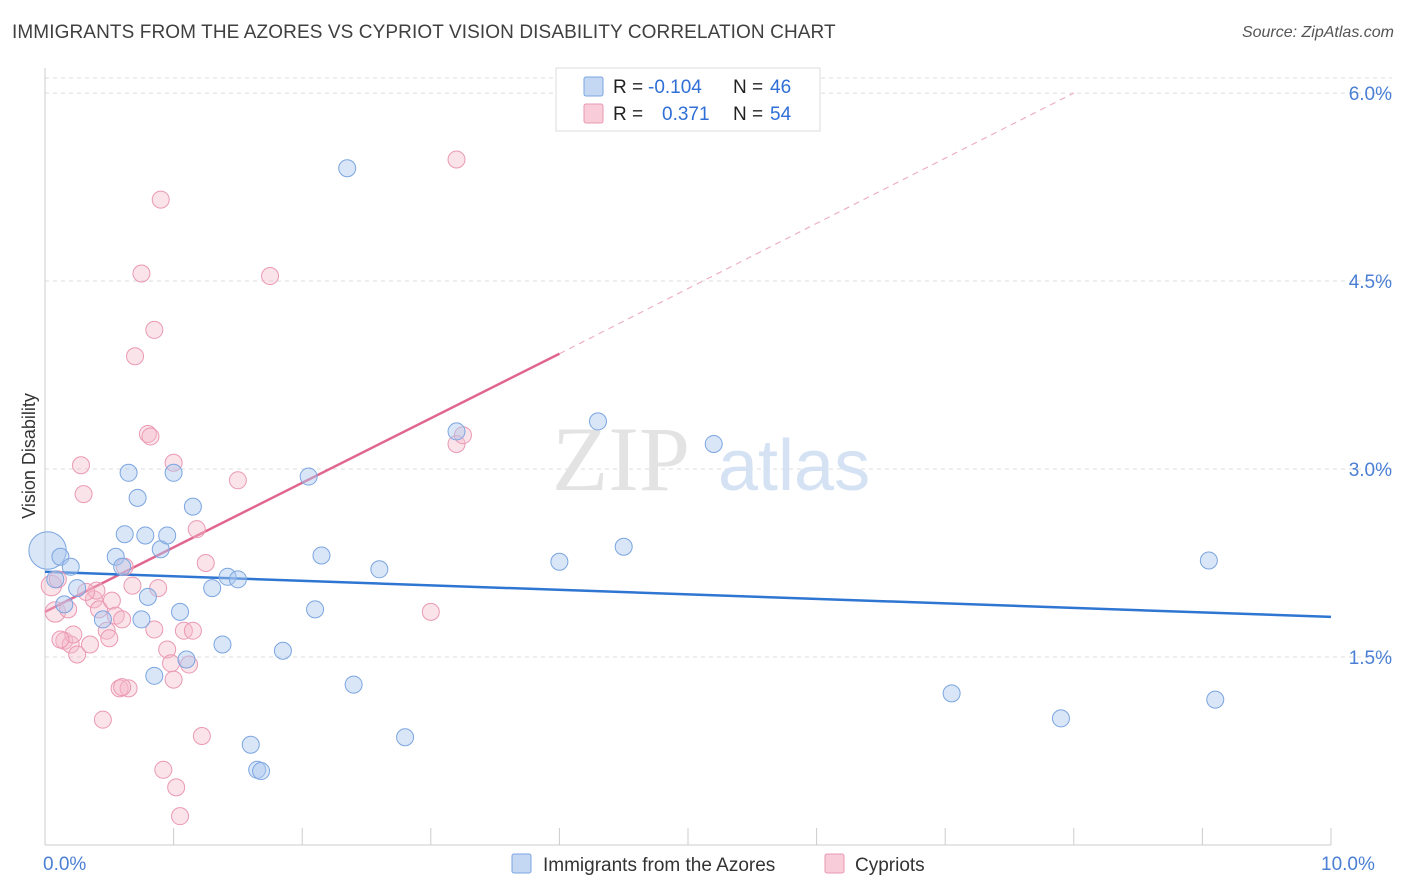 The image size is (1406, 892). Describe the element at coordinates (834, 863) in the screenshot. I see `bottom-legend-swatch-cypriots` at that location.